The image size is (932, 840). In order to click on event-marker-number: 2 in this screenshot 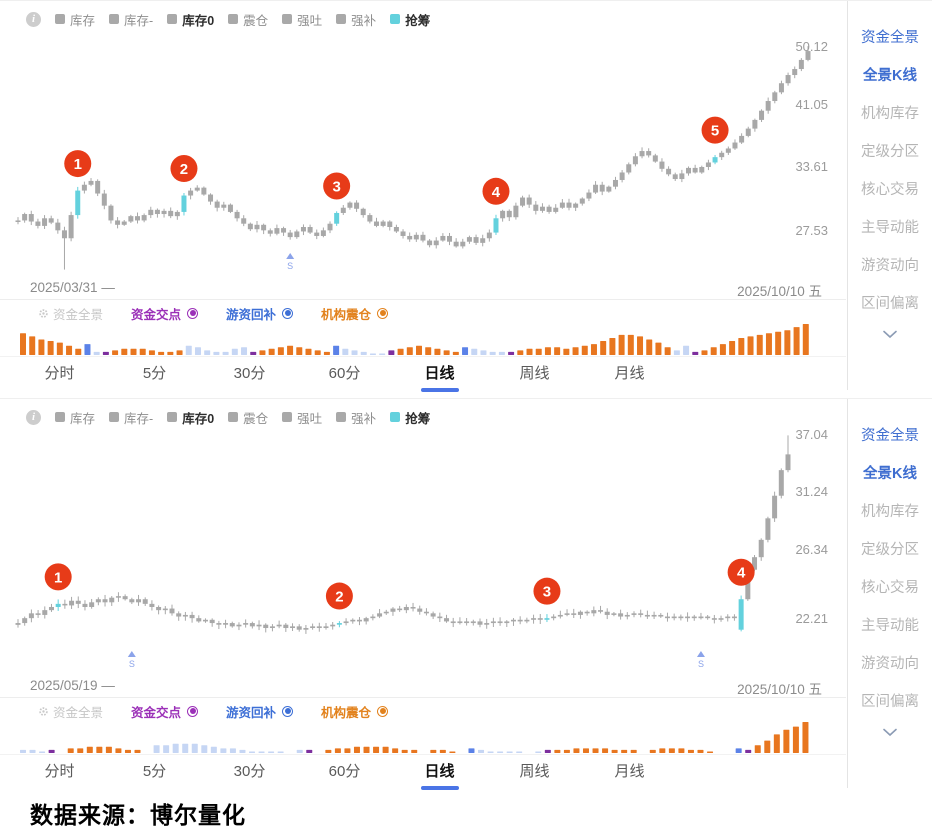, I will do `click(339, 597)`.